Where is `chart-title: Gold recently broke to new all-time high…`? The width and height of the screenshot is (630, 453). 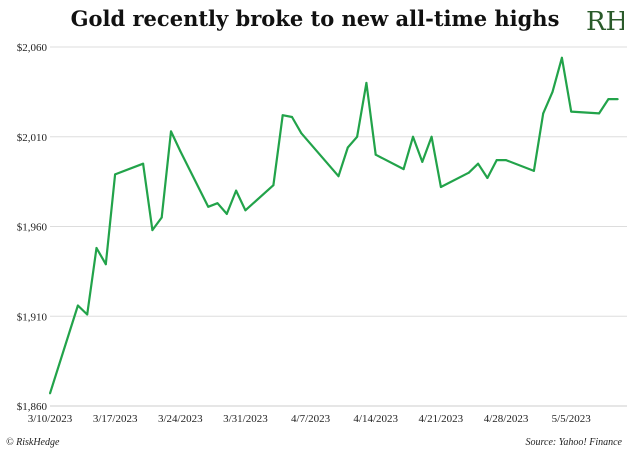 chart-title: Gold recently broke to new all-time high… is located at coordinates (315, 18).